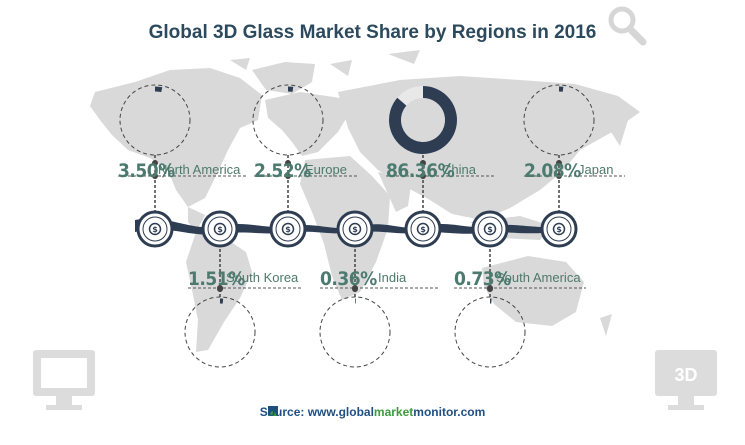 This screenshot has width=745, height=445. I want to click on percent-label: 3.50%, so click(146, 171).